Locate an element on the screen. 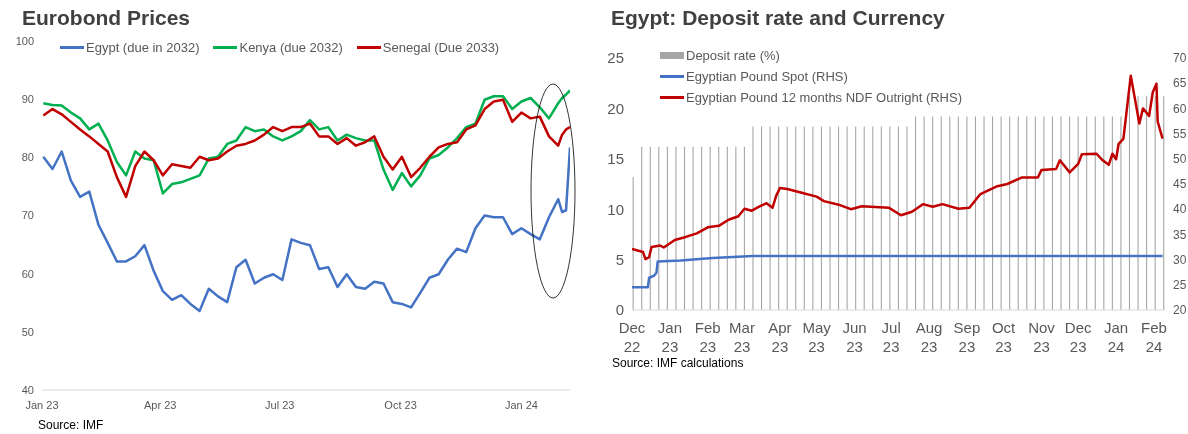  x-tick-label: Aug 23 is located at coordinates (929, 337).